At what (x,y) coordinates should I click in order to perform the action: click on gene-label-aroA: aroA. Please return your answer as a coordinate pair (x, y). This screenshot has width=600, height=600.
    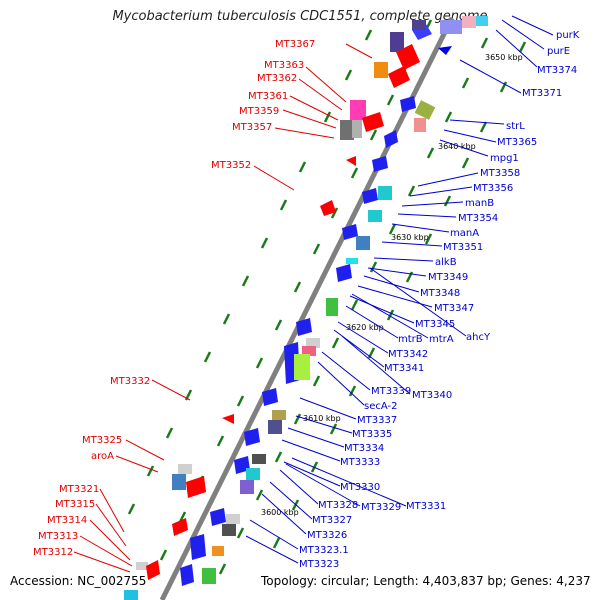
    Looking at the image, I should click on (102, 456).